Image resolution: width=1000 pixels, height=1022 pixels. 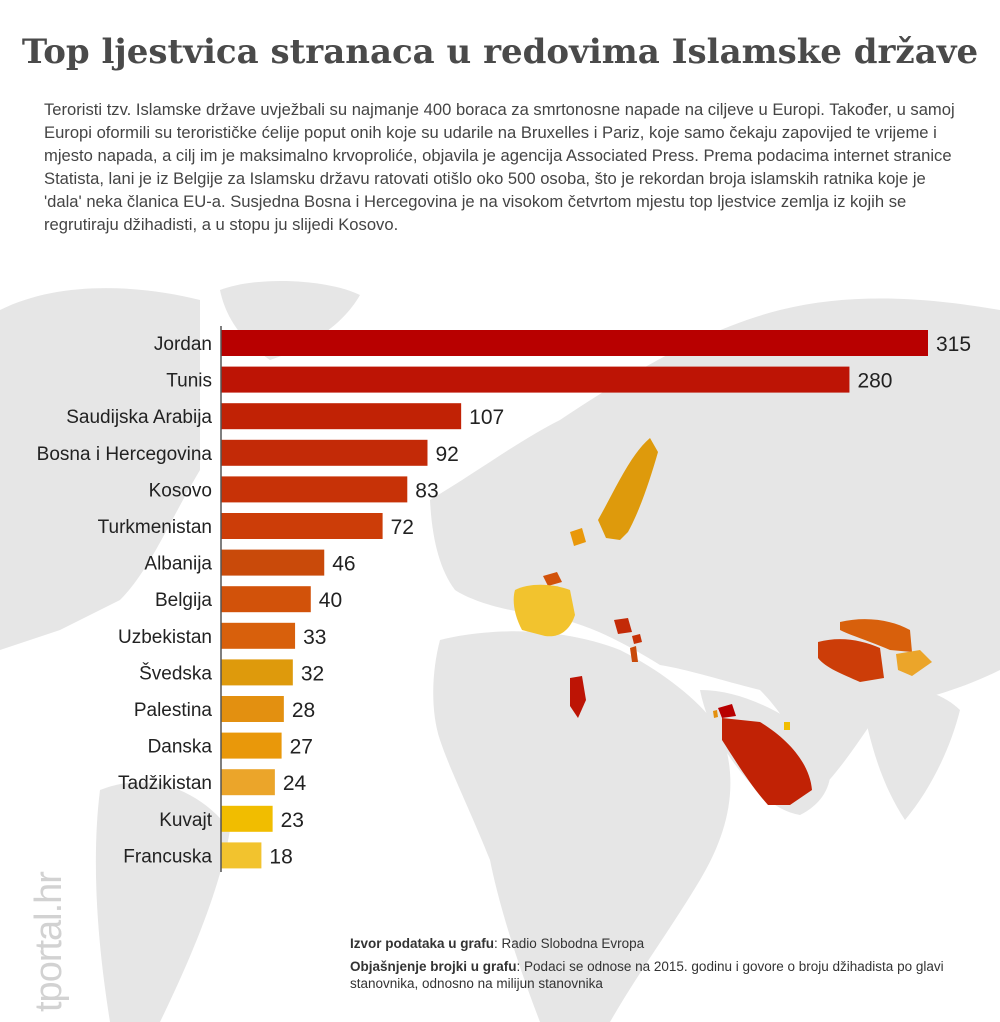 I want to click on value-label-1: 280, so click(x=874, y=381).